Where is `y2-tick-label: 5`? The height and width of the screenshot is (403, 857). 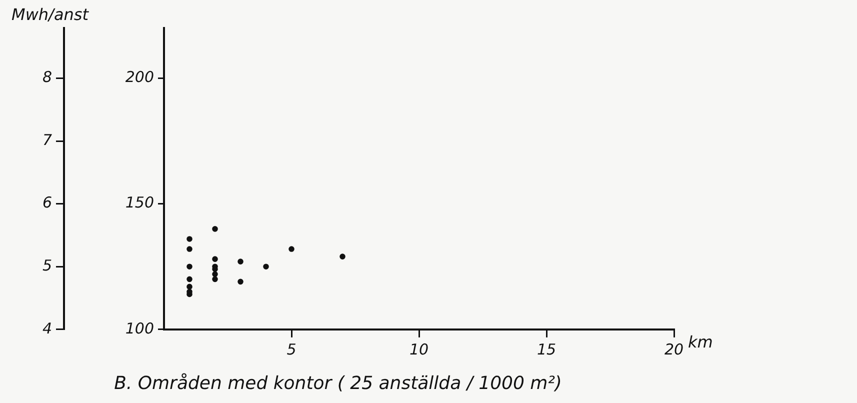 y2-tick-label: 5 is located at coordinates (47, 265).